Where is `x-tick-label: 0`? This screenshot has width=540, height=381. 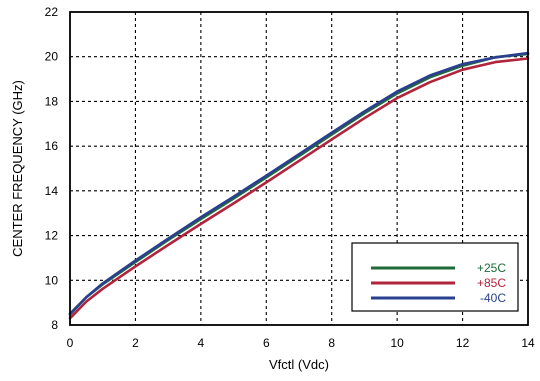 x-tick-label: 0 is located at coordinates (70, 343).